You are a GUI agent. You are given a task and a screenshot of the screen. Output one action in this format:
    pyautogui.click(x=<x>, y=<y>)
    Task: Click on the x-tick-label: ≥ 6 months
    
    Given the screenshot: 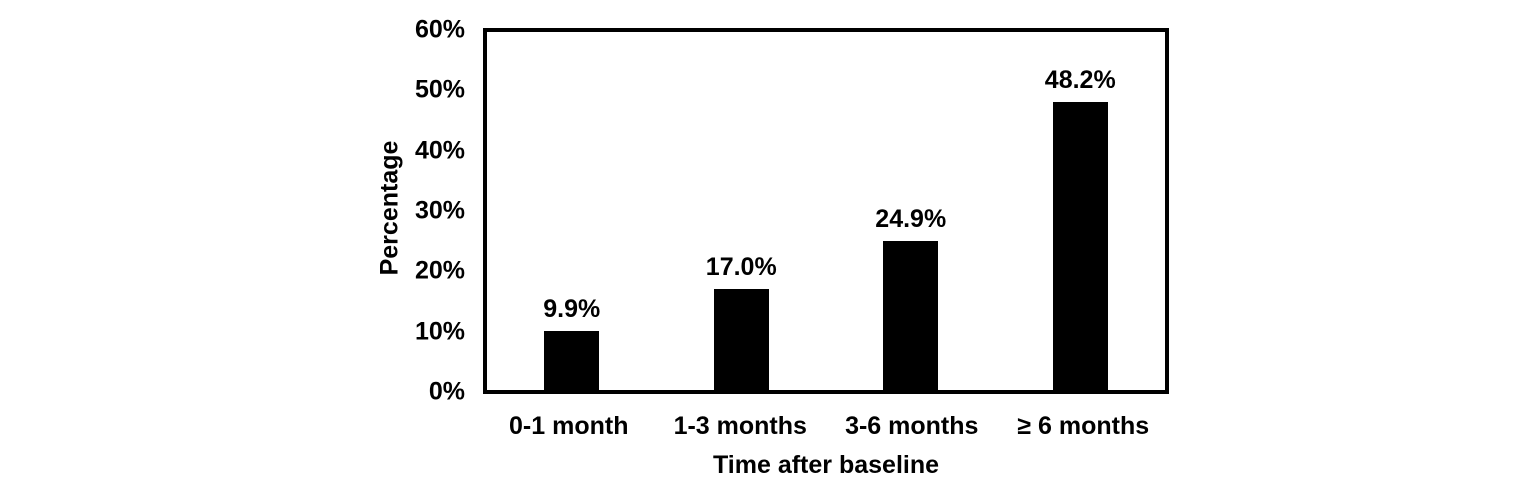 What is the action you would take?
    pyautogui.click(x=1083, y=426)
    